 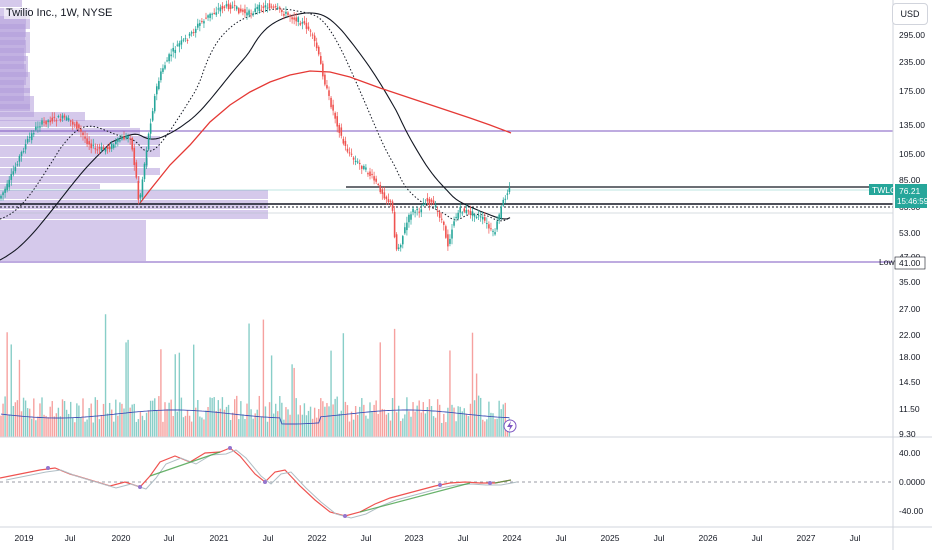 What do you see at coordinates (912, 482) in the screenshot?
I see `oscillator-axis: 40.00 0.0000 -40.00` at bounding box center [912, 482].